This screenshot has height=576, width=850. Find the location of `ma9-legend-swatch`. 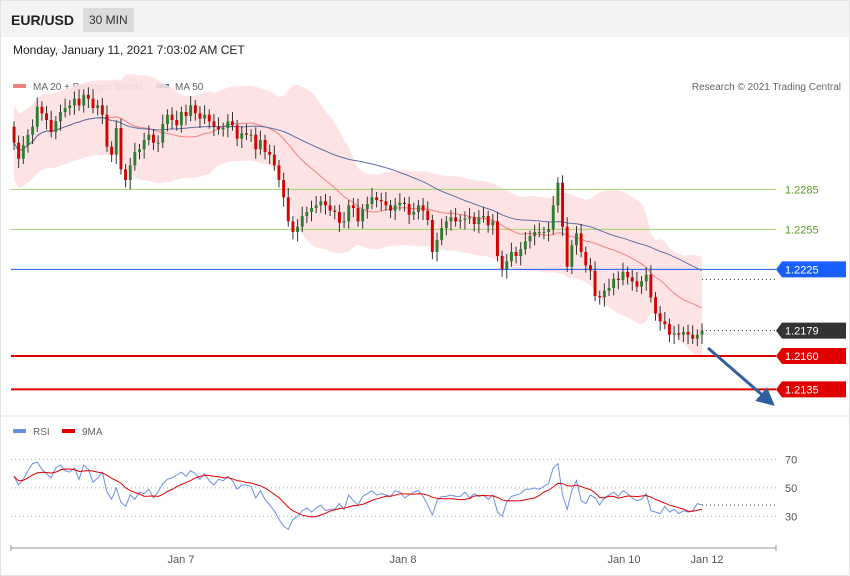

ma9-legend-swatch is located at coordinates (68, 431).